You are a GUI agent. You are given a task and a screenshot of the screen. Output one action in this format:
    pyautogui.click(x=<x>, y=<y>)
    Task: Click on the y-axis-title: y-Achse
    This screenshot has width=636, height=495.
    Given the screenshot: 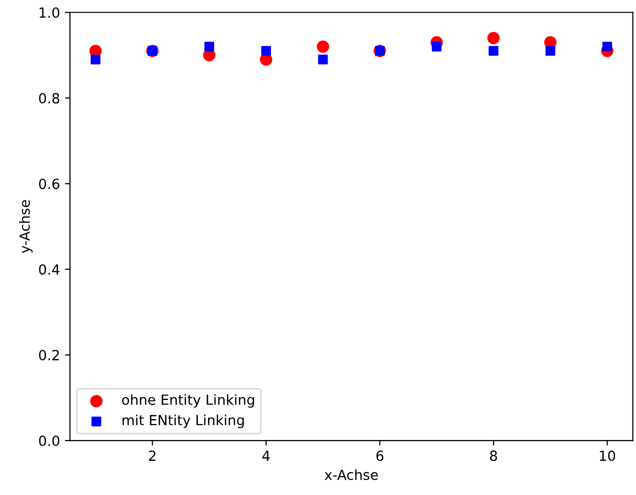 What is the action you would take?
    pyautogui.click(x=26, y=227)
    